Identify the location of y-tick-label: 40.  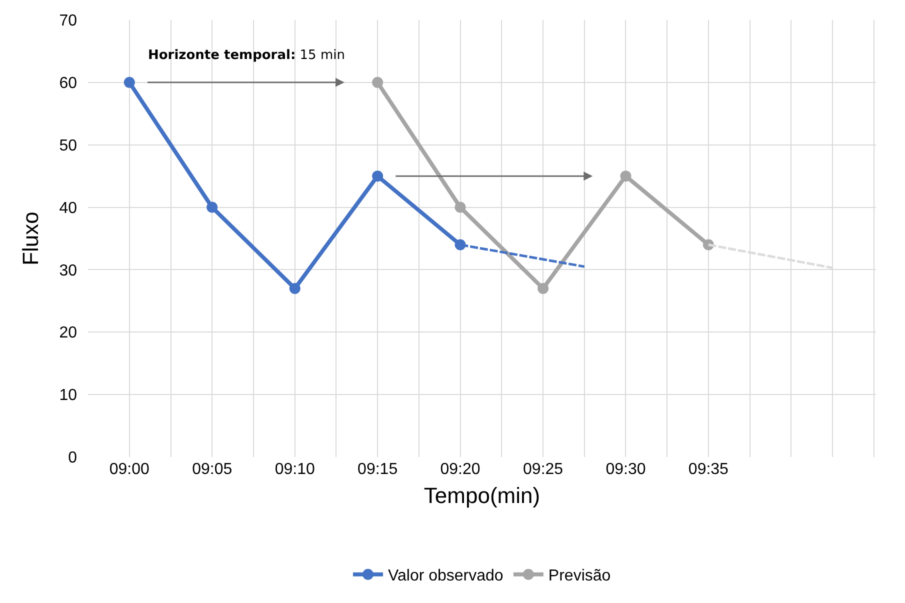
(68, 208).